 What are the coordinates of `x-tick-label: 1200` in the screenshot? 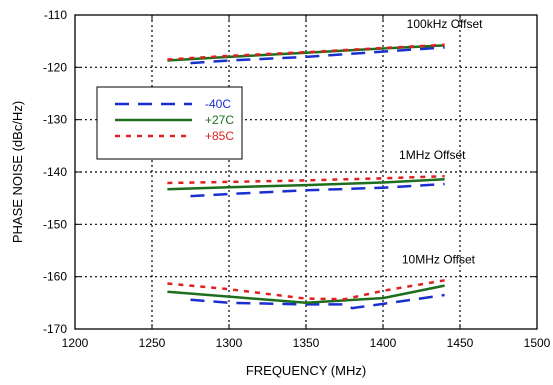 It's located at (75, 343).